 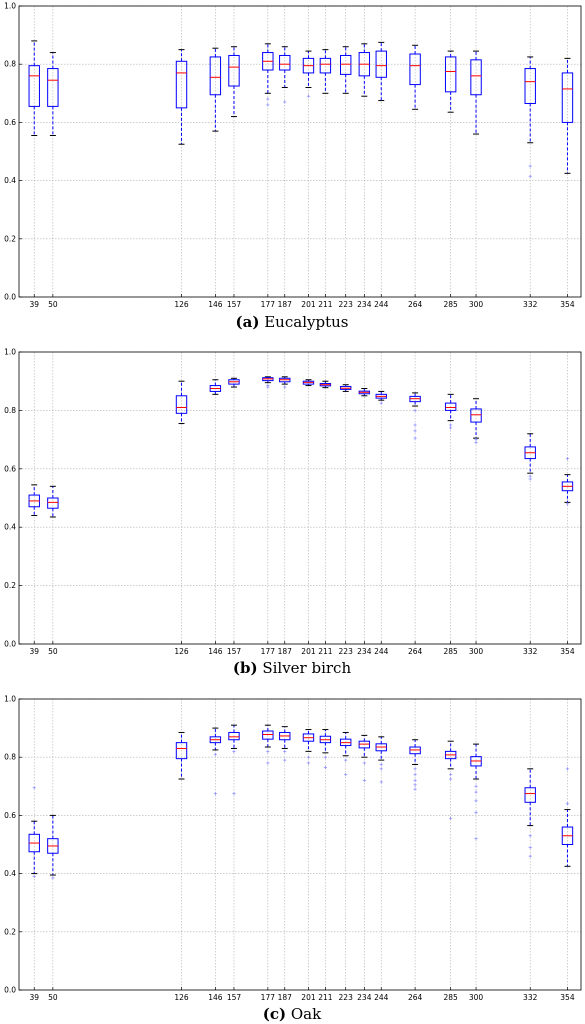 What do you see at coordinates (285, 997) in the screenshot?
I see `x-tick-label: 187` at bounding box center [285, 997].